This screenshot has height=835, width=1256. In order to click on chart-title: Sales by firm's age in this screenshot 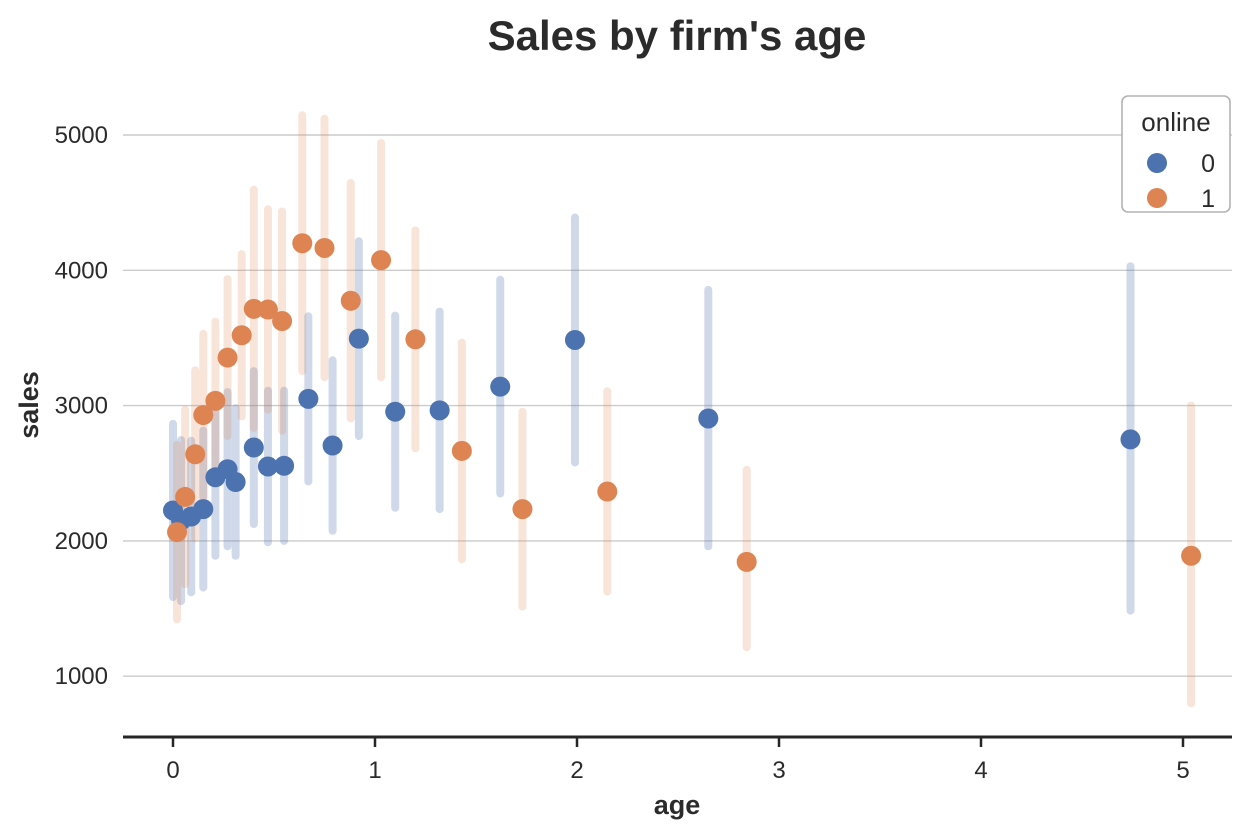, I will do `click(677, 35)`.